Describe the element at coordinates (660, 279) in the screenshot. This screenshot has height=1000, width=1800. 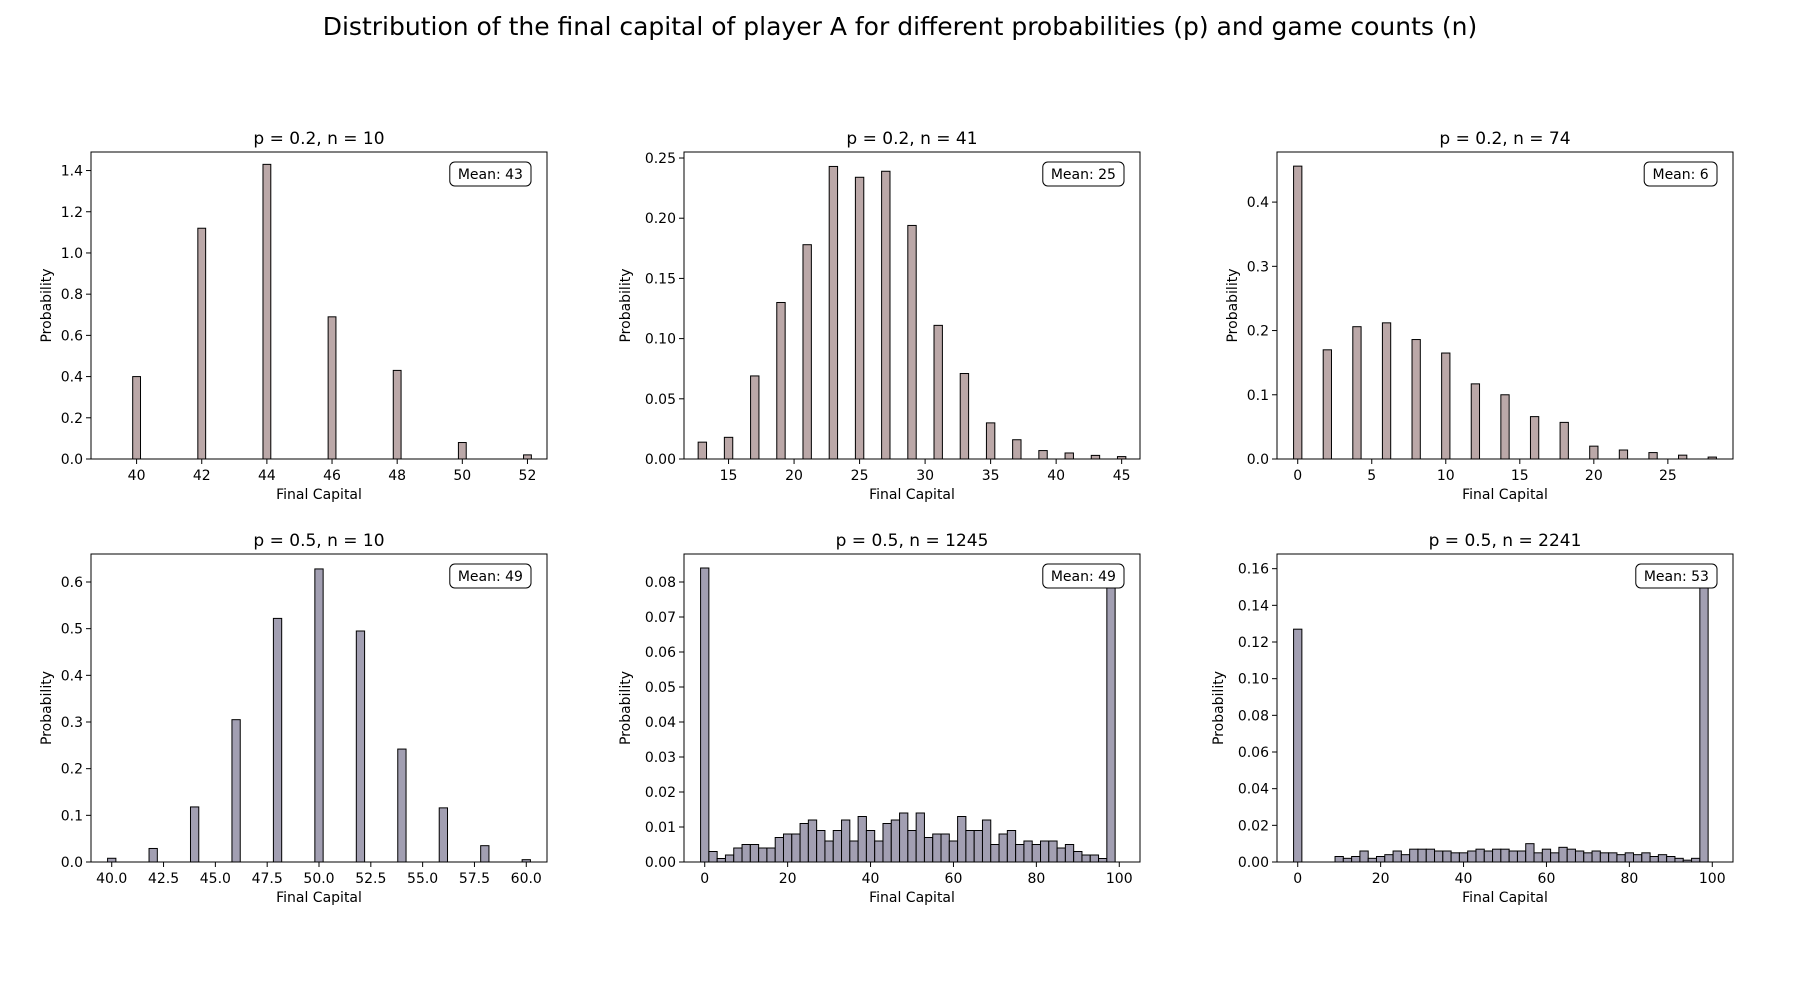
I see `y-tick-label: 0.15` at that location.